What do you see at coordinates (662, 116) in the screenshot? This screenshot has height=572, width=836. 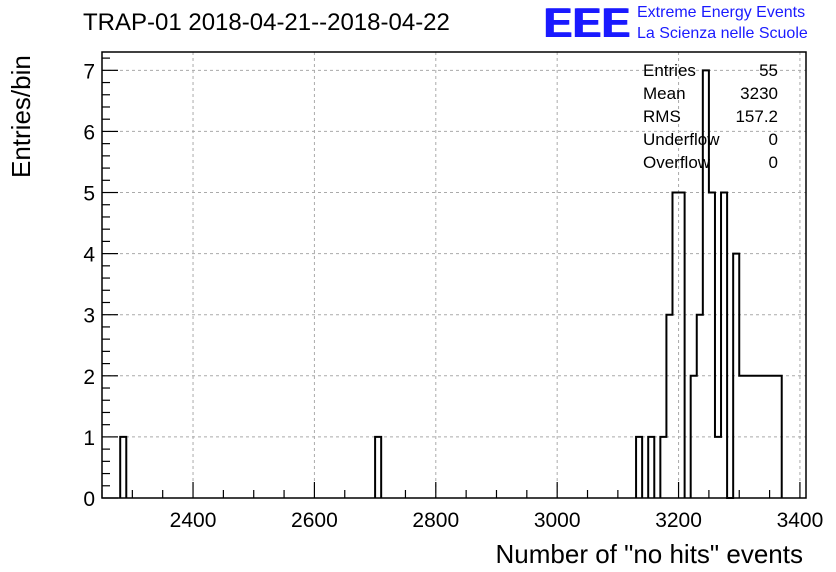 I see `stats-label: RMS` at bounding box center [662, 116].